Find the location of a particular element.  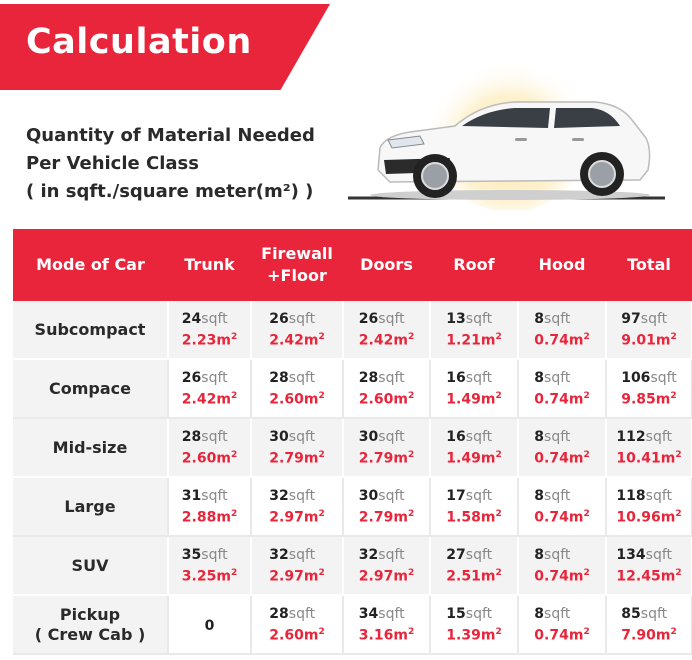

row-label-name: Subcompact is located at coordinates (90, 329).